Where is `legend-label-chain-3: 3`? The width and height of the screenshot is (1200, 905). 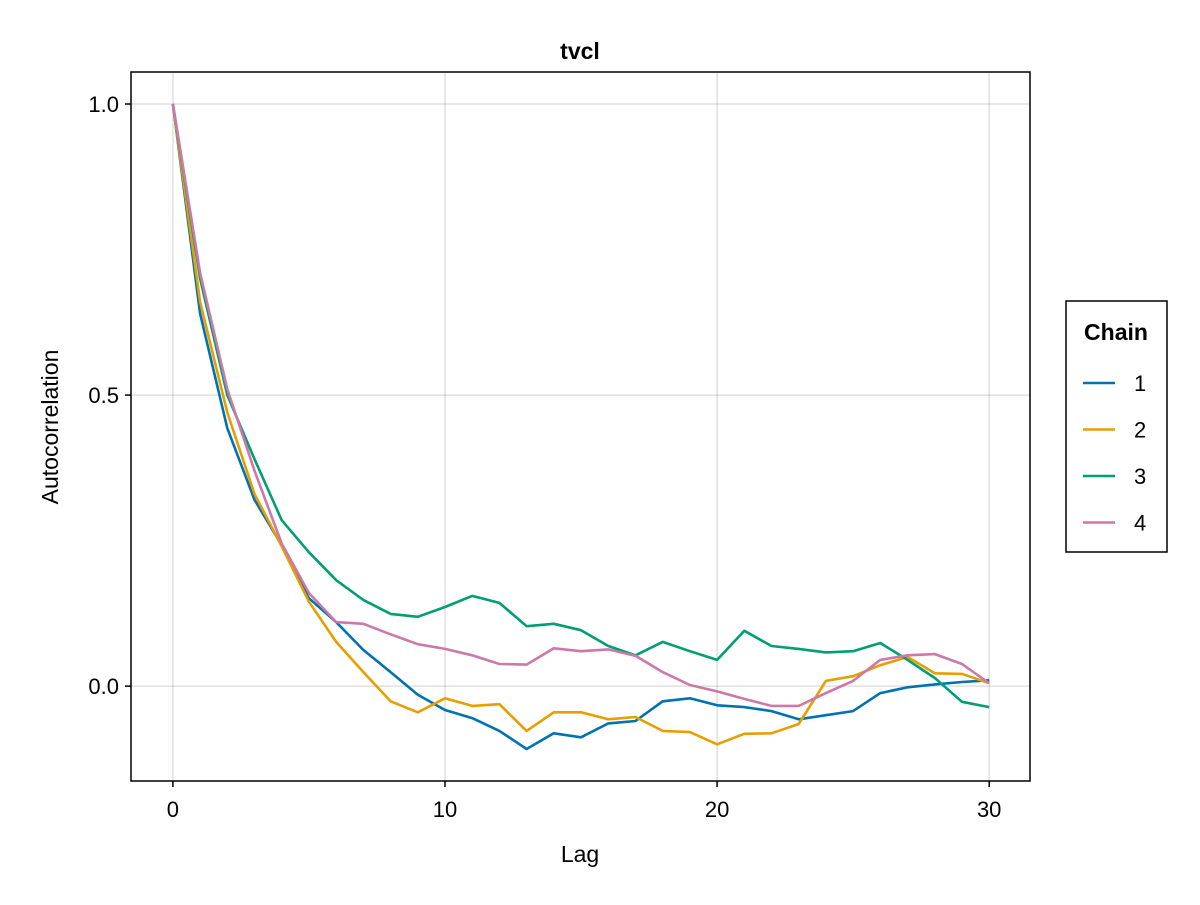
legend-label-chain-3: 3 is located at coordinates (1140, 476).